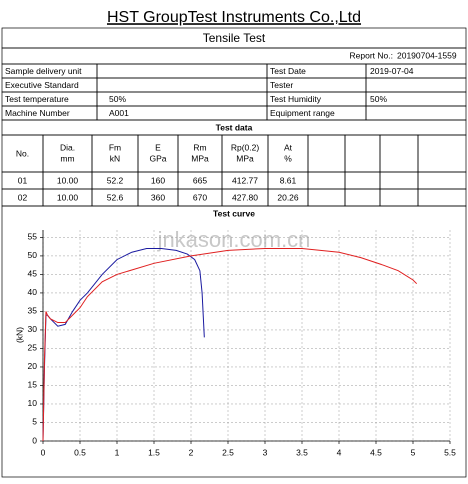  Describe the element at coordinates (80, 452) in the screenshot. I see `x-tick-label: 0.5` at that location.